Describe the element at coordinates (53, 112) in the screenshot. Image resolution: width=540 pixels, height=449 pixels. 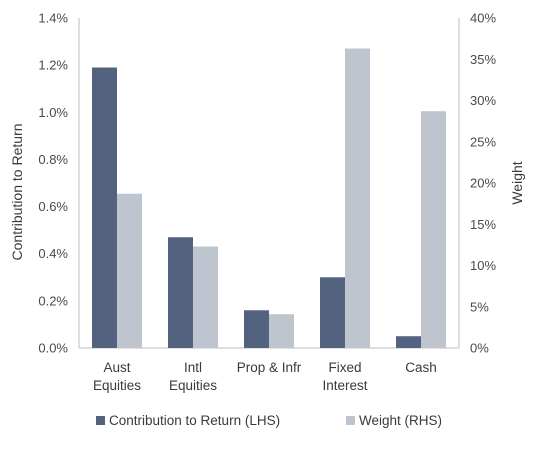
I see `left-tick-label: 1.0%` at that location.